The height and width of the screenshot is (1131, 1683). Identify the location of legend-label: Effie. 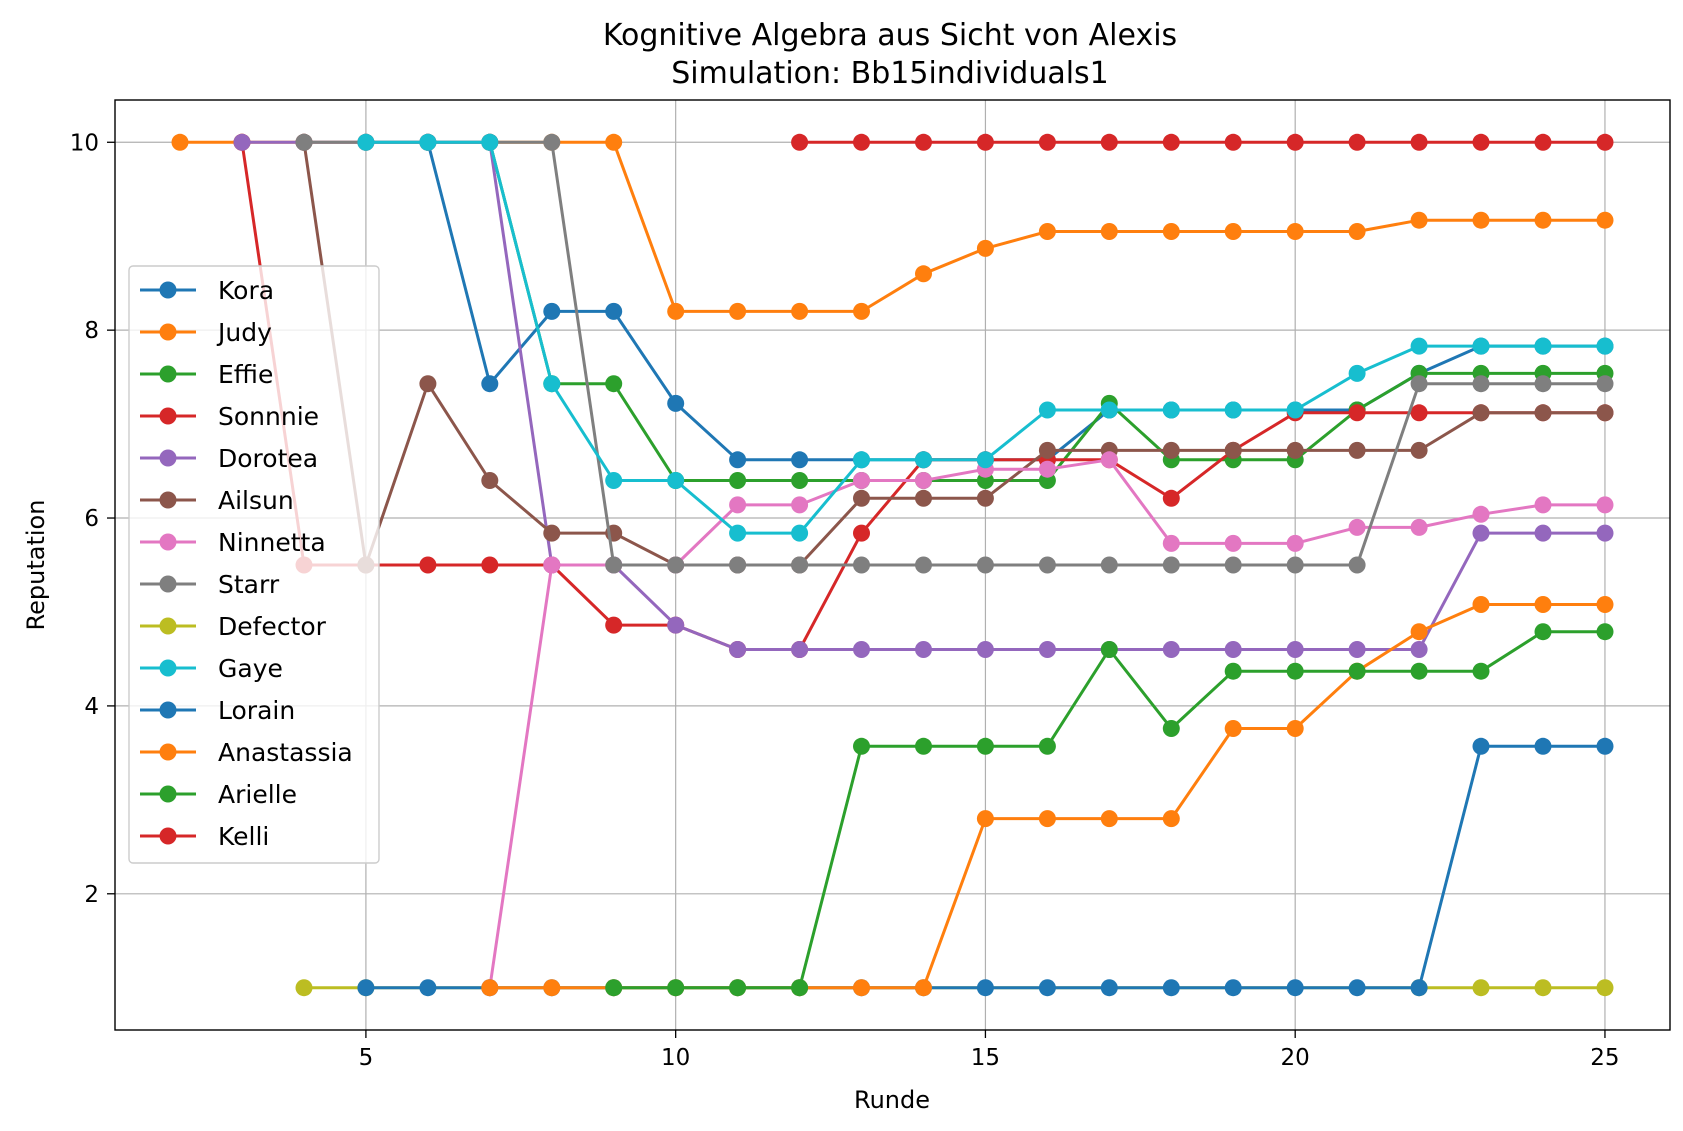
(245, 374).